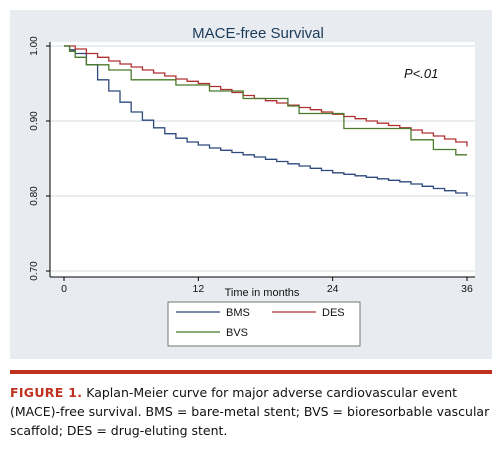 The width and height of the screenshot is (501, 457). I want to click on y-tick-label: 1.00, so click(34, 46).